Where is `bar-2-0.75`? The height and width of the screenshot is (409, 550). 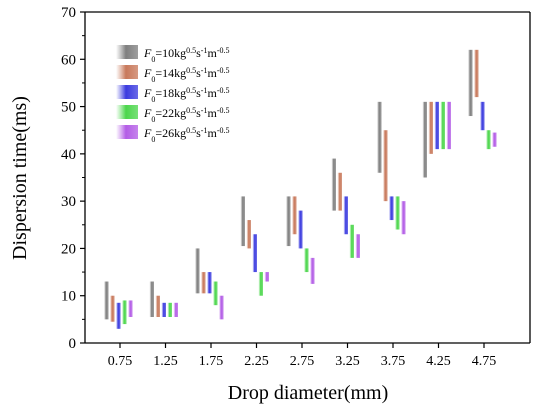
bar-2-0.75 is located at coordinates (112, 308).